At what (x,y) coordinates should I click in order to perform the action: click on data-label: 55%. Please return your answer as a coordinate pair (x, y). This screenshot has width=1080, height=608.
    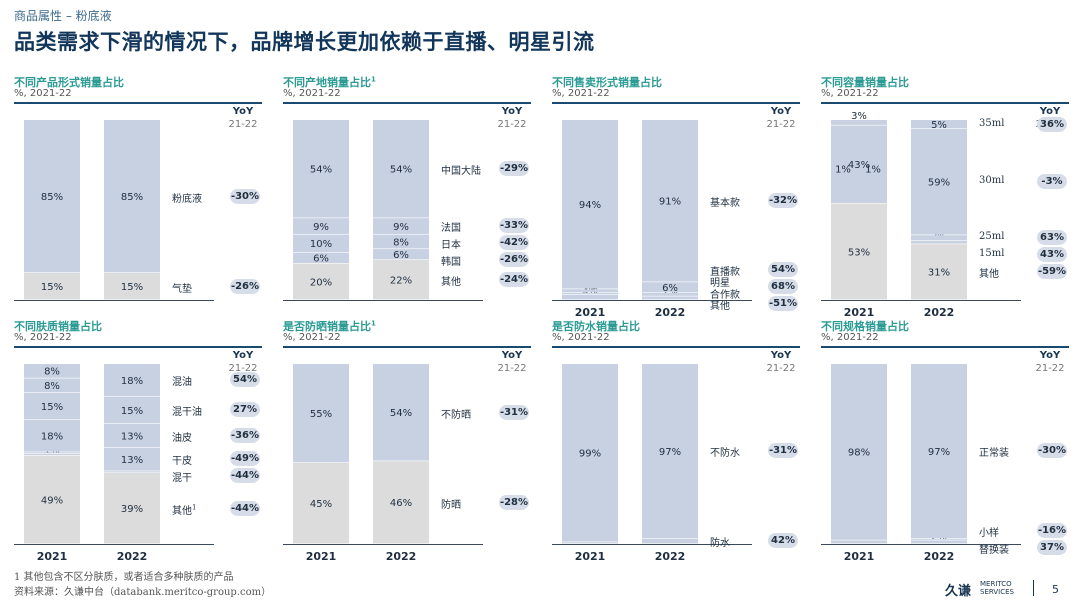
    Looking at the image, I should click on (321, 414).